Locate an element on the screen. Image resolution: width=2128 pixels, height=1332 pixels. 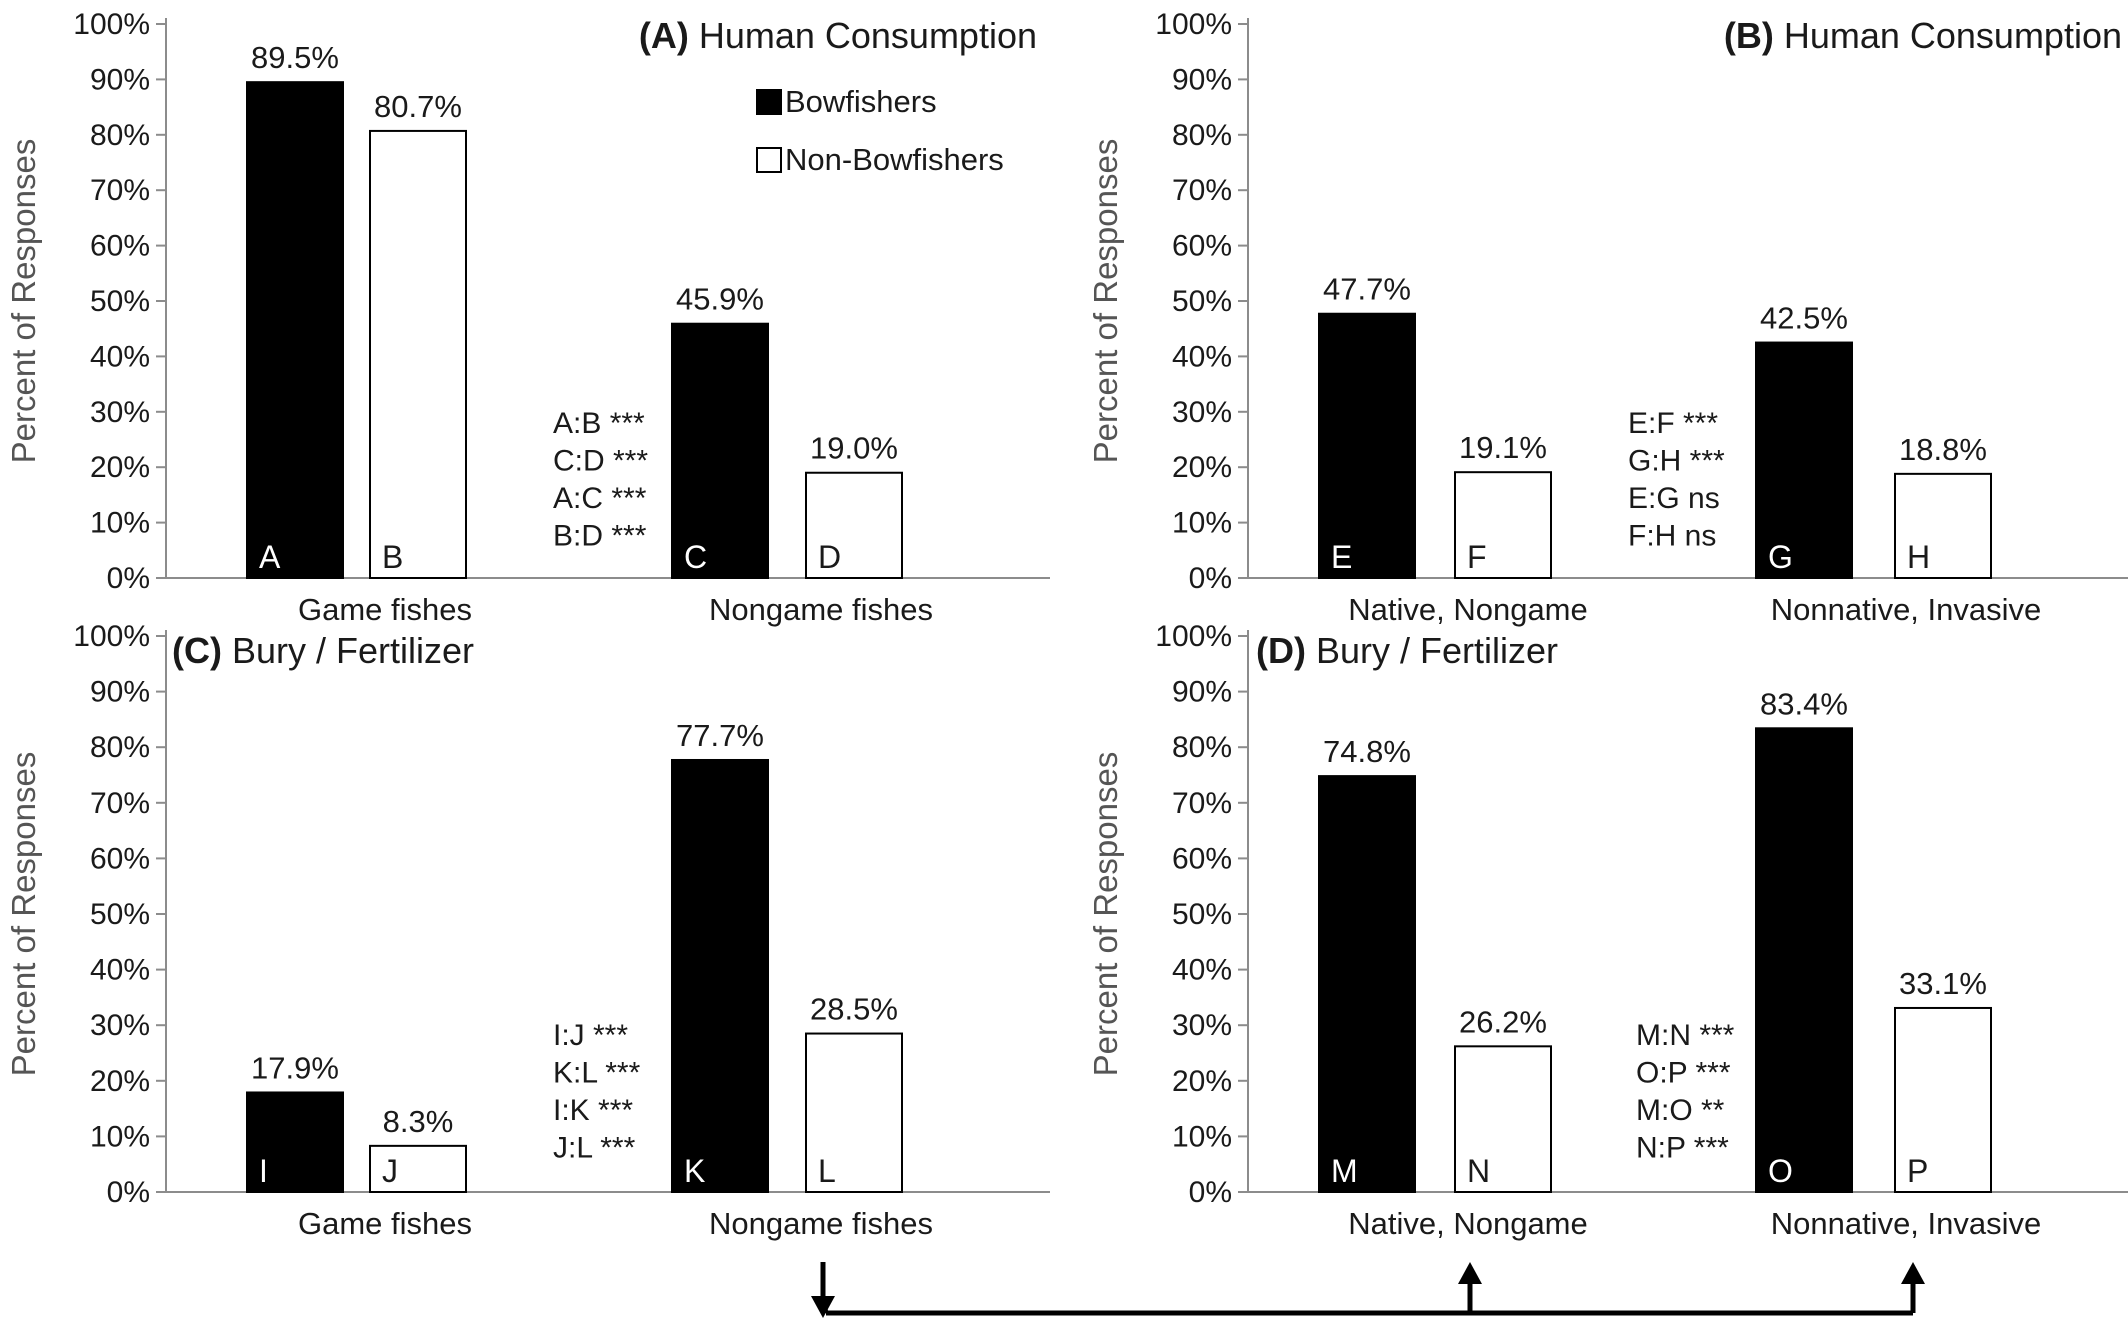
panel-tag: (D) is located at coordinates (1281, 650).